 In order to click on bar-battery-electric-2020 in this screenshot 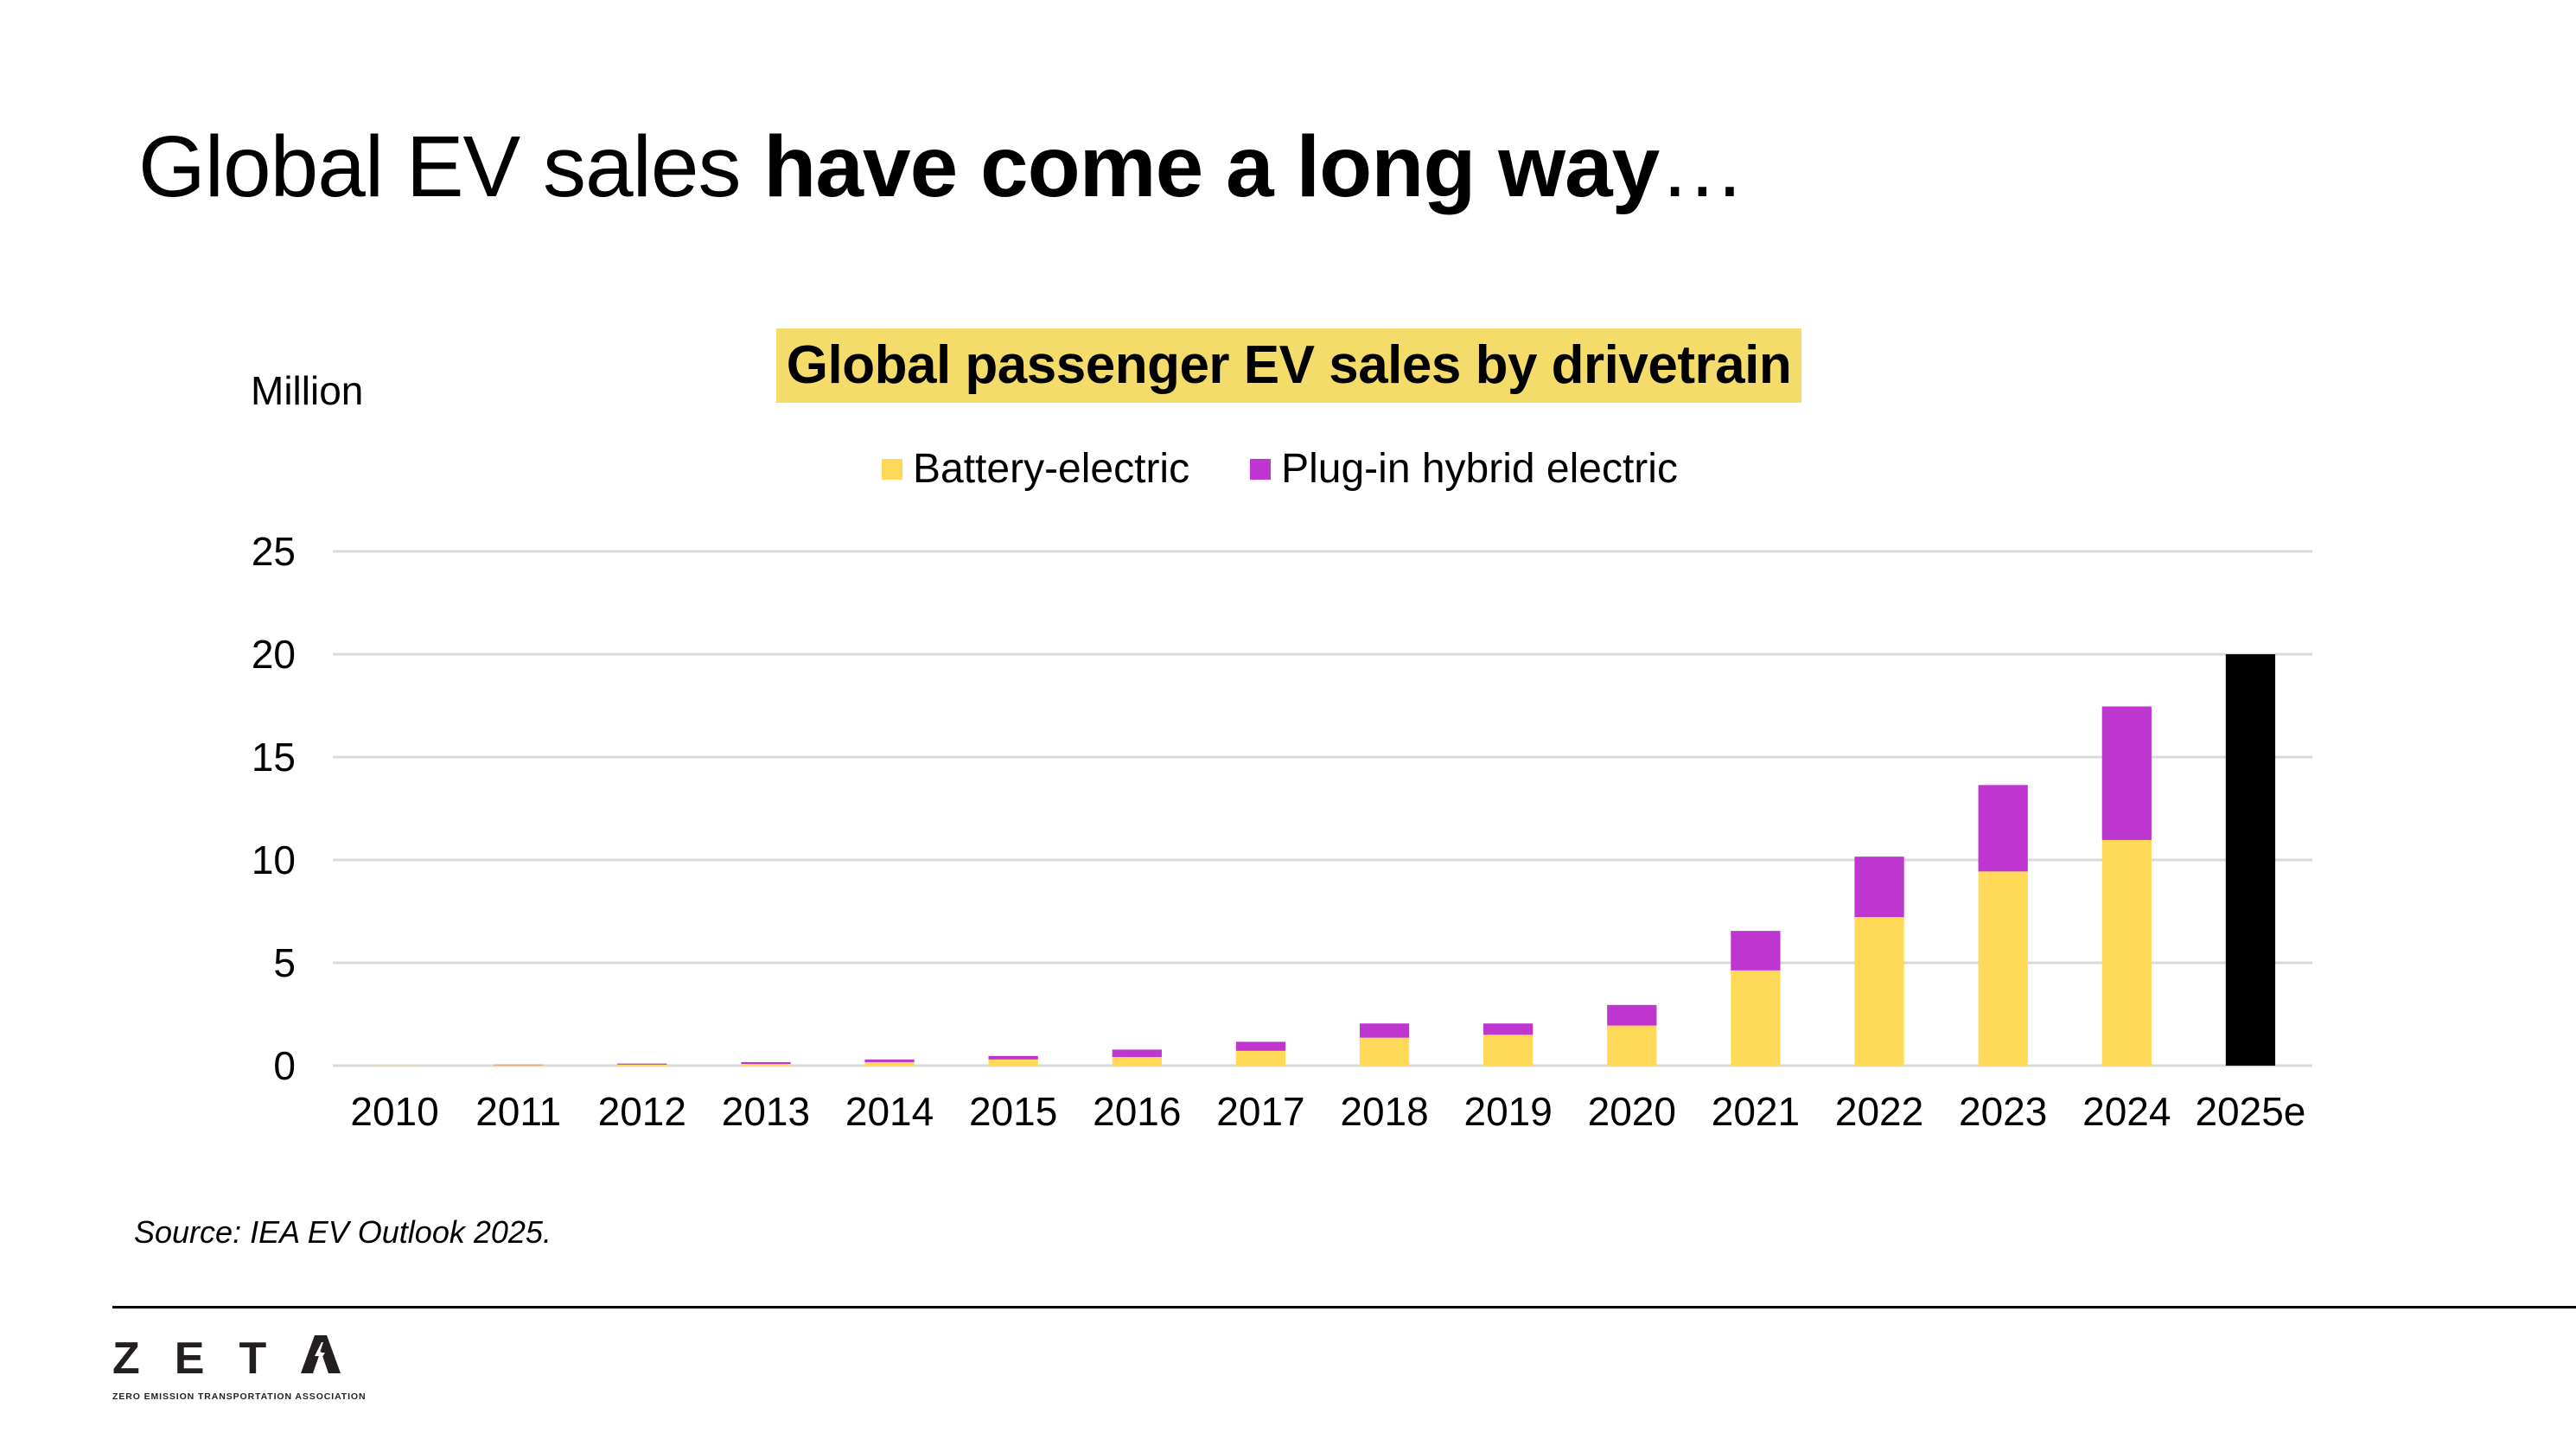, I will do `click(1632, 1045)`.